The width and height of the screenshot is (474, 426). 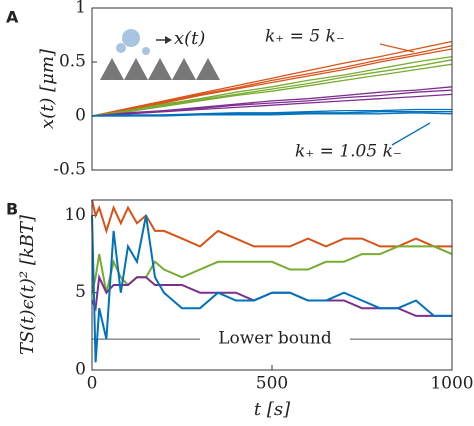 I want to click on panel-label: A, so click(x=12, y=17).